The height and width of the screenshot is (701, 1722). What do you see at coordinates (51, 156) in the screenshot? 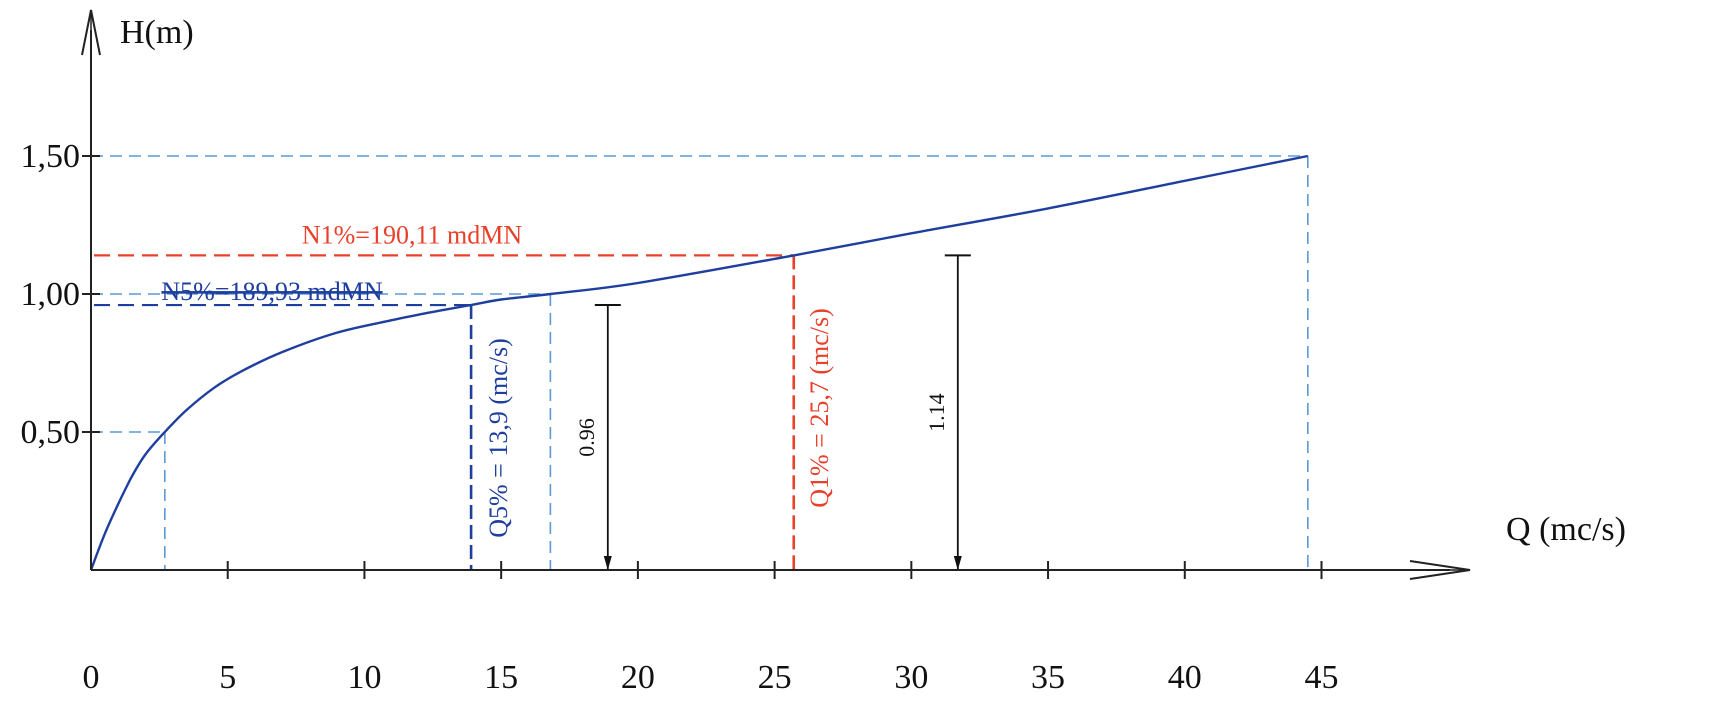
I see `y-tick-label-2: 1,50` at bounding box center [51, 156].